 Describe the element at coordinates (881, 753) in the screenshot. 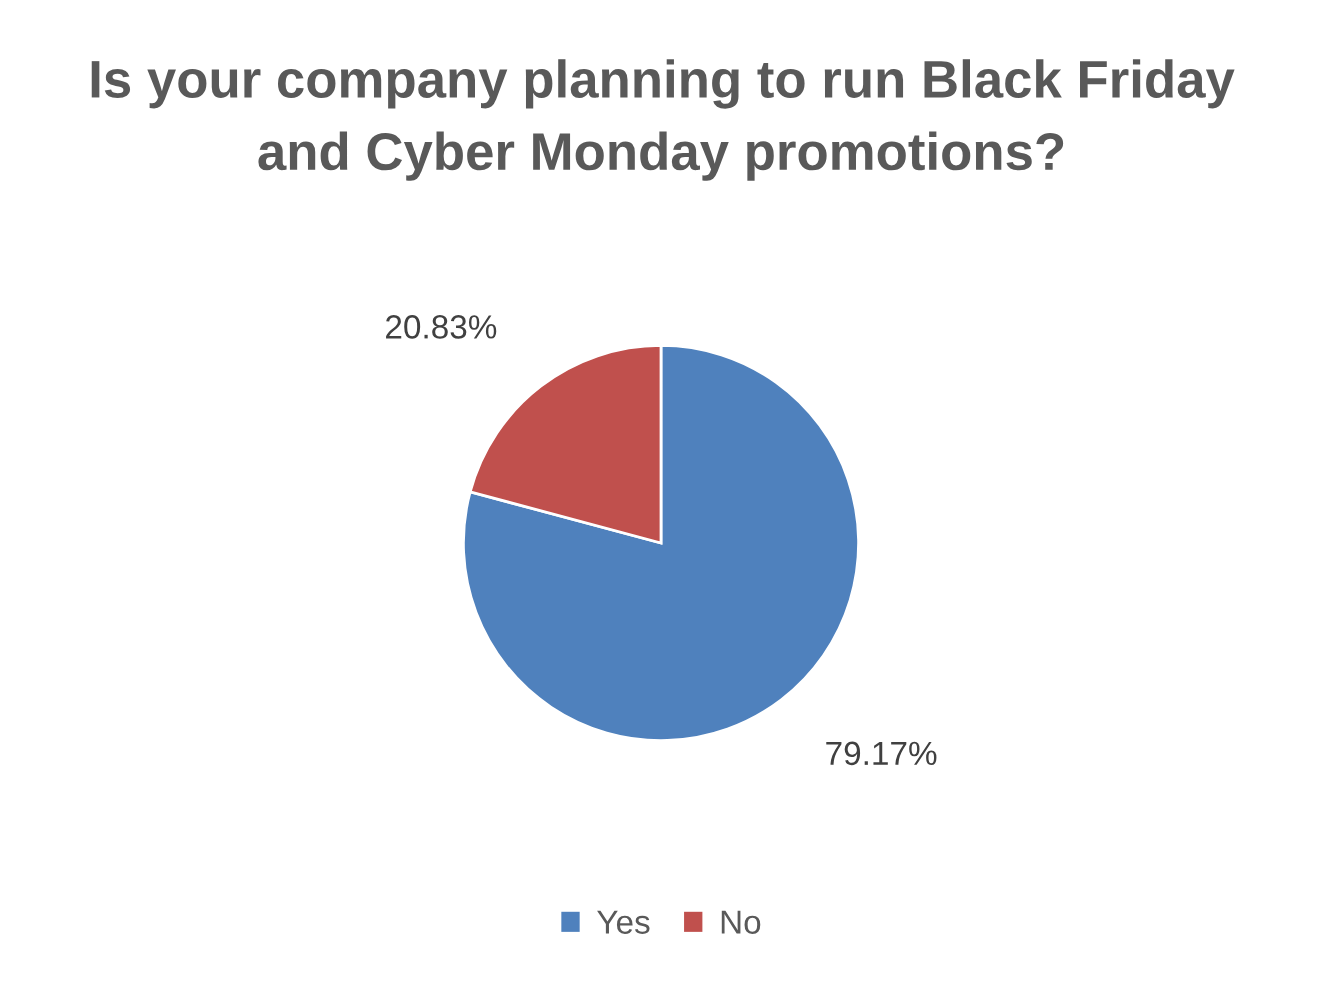

I see `data-label: 79.17%` at that location.